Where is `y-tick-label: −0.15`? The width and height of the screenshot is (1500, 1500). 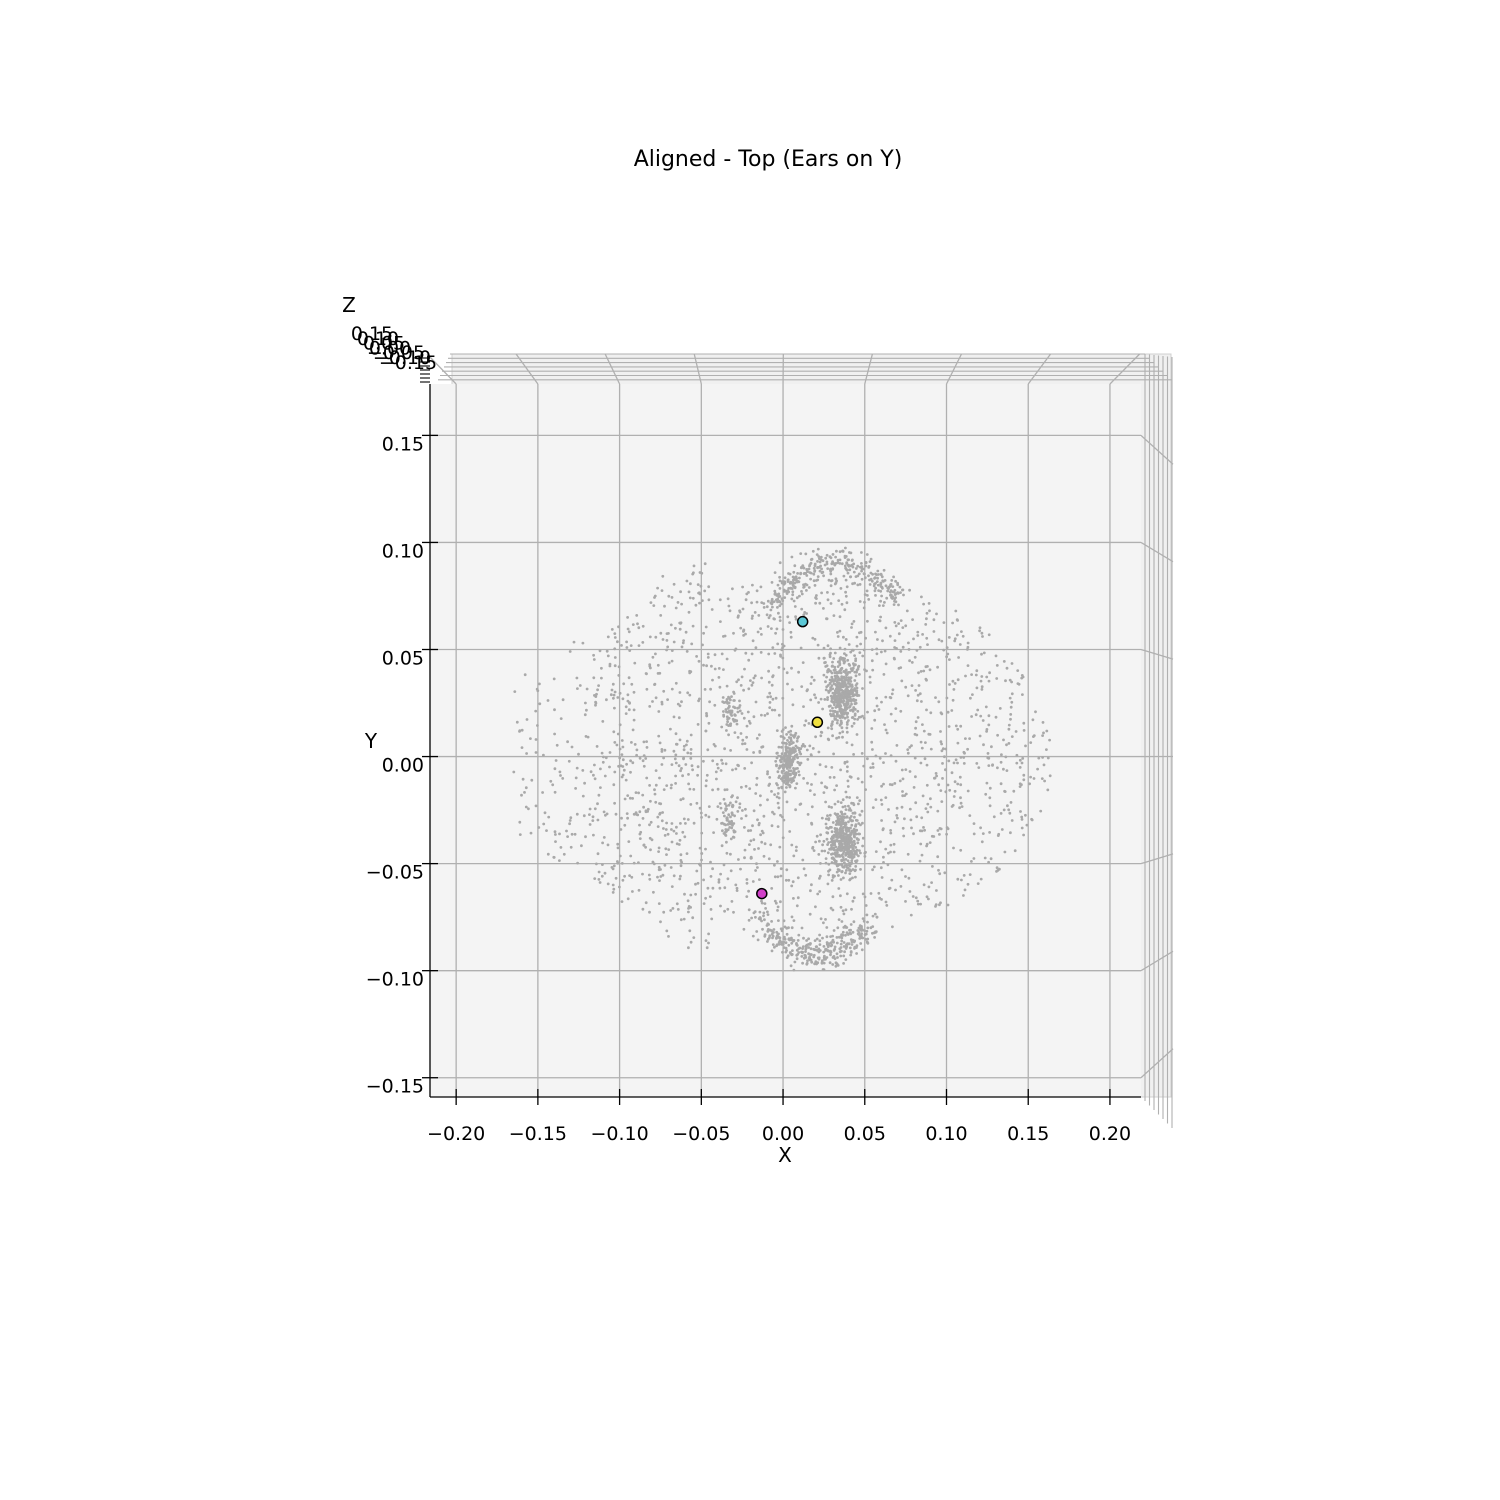
y-tick-label: −0.15 is located at coordinates (395, 1087).